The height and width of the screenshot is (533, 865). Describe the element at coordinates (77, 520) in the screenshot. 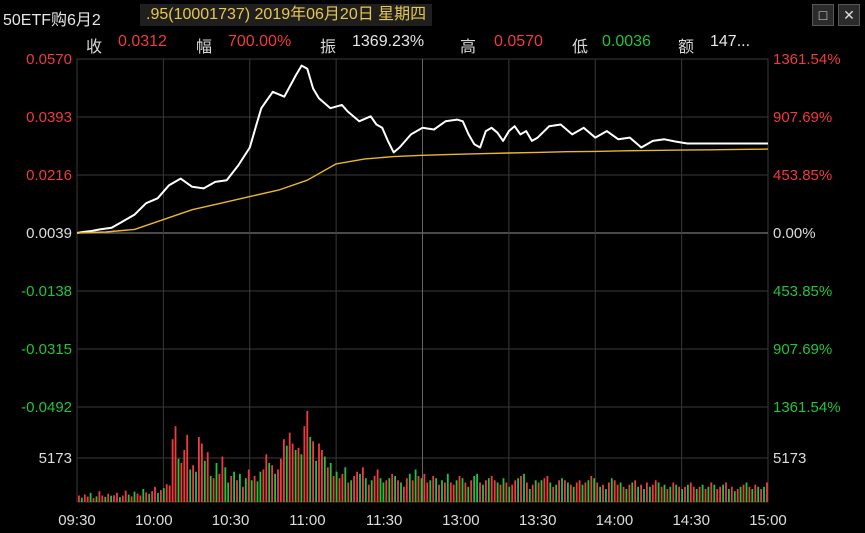

I see `x-tick-label: 09:30` at that location.